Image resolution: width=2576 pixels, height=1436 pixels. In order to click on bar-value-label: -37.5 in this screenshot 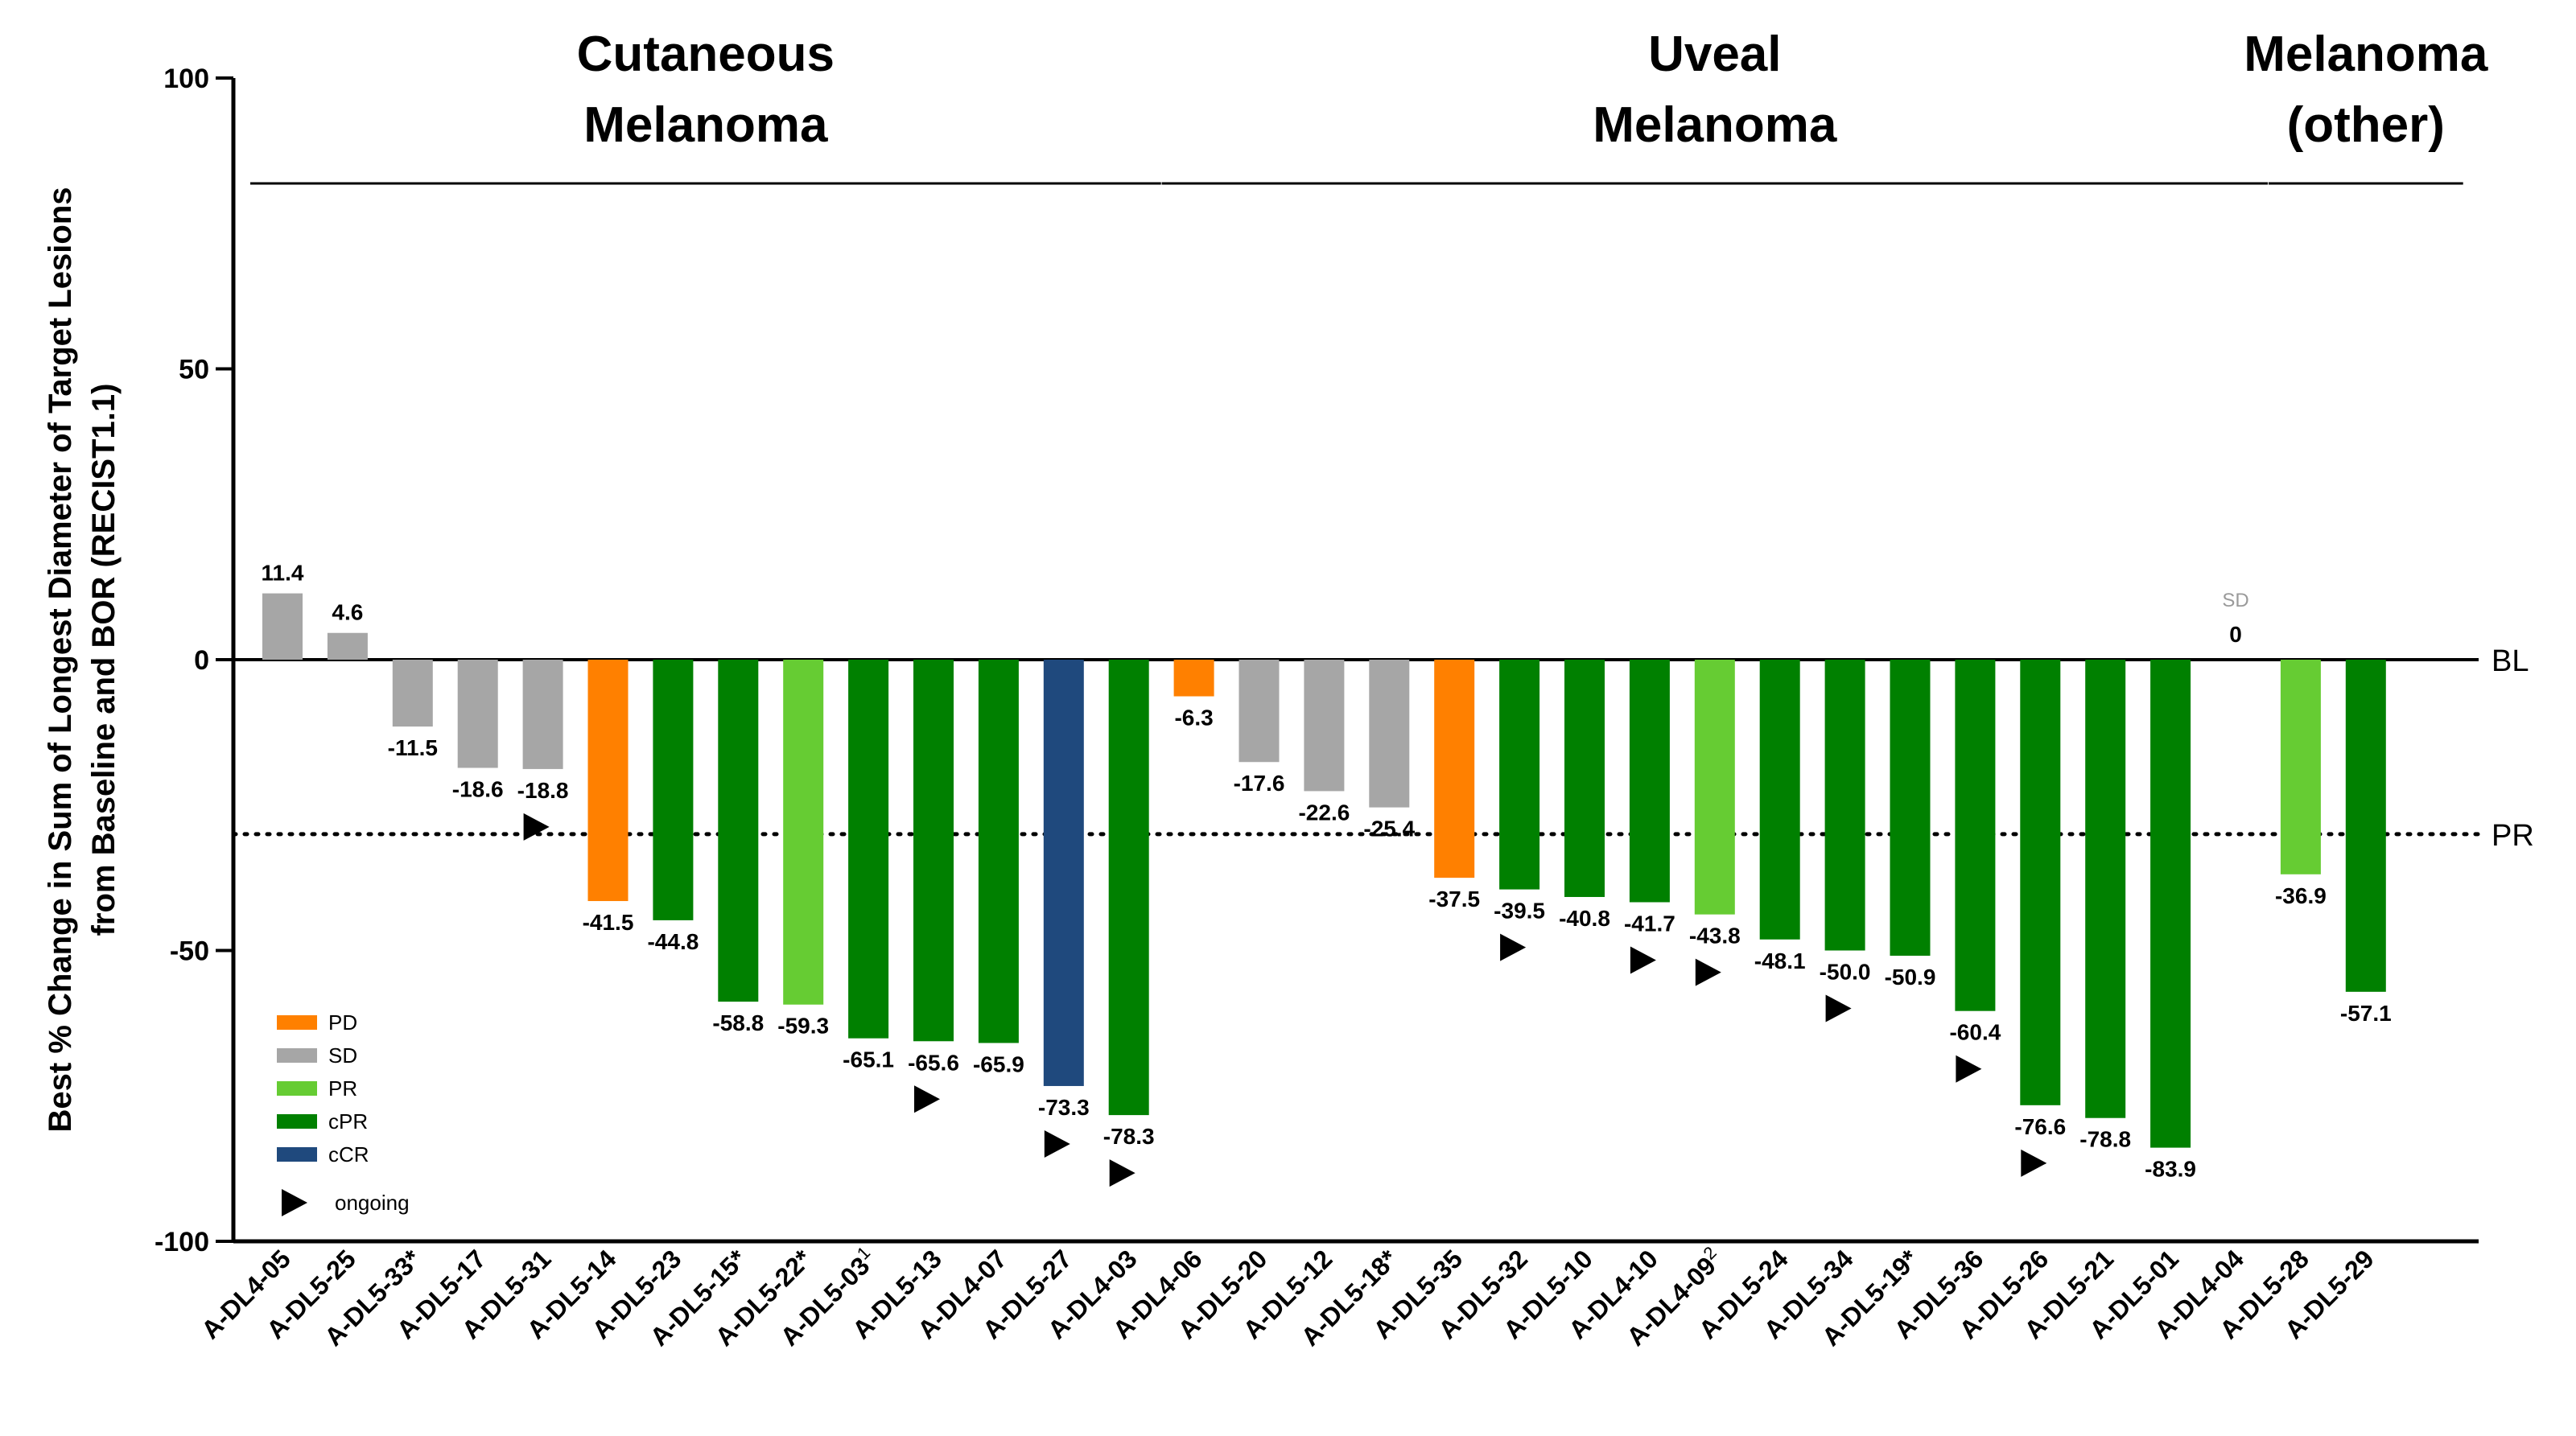, I will do `click(1454, 899)`.